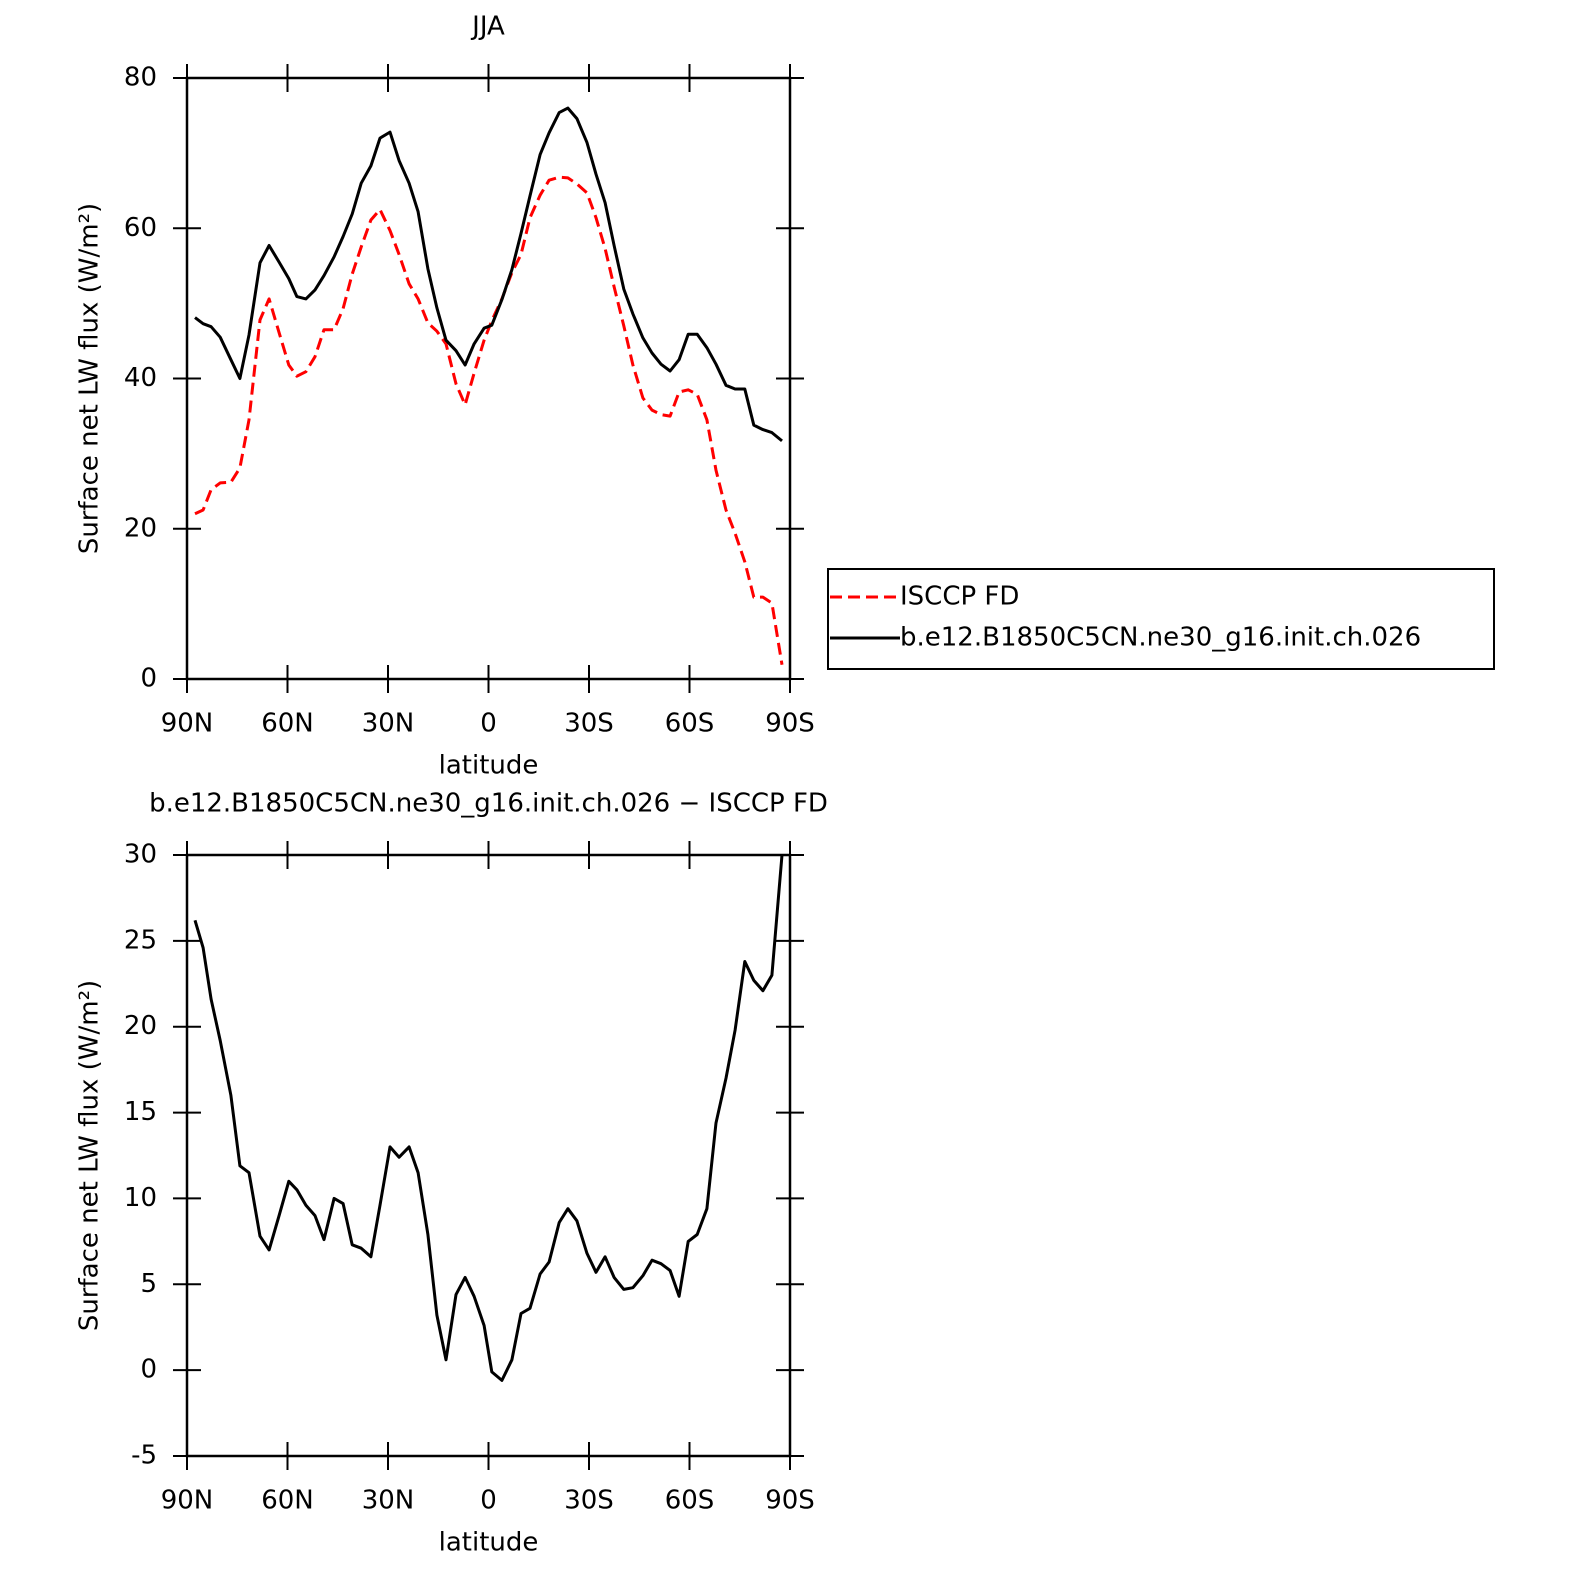 The image size is (1572, 1569). I want to click on y-tick-label: 10, so click(140, 1198).